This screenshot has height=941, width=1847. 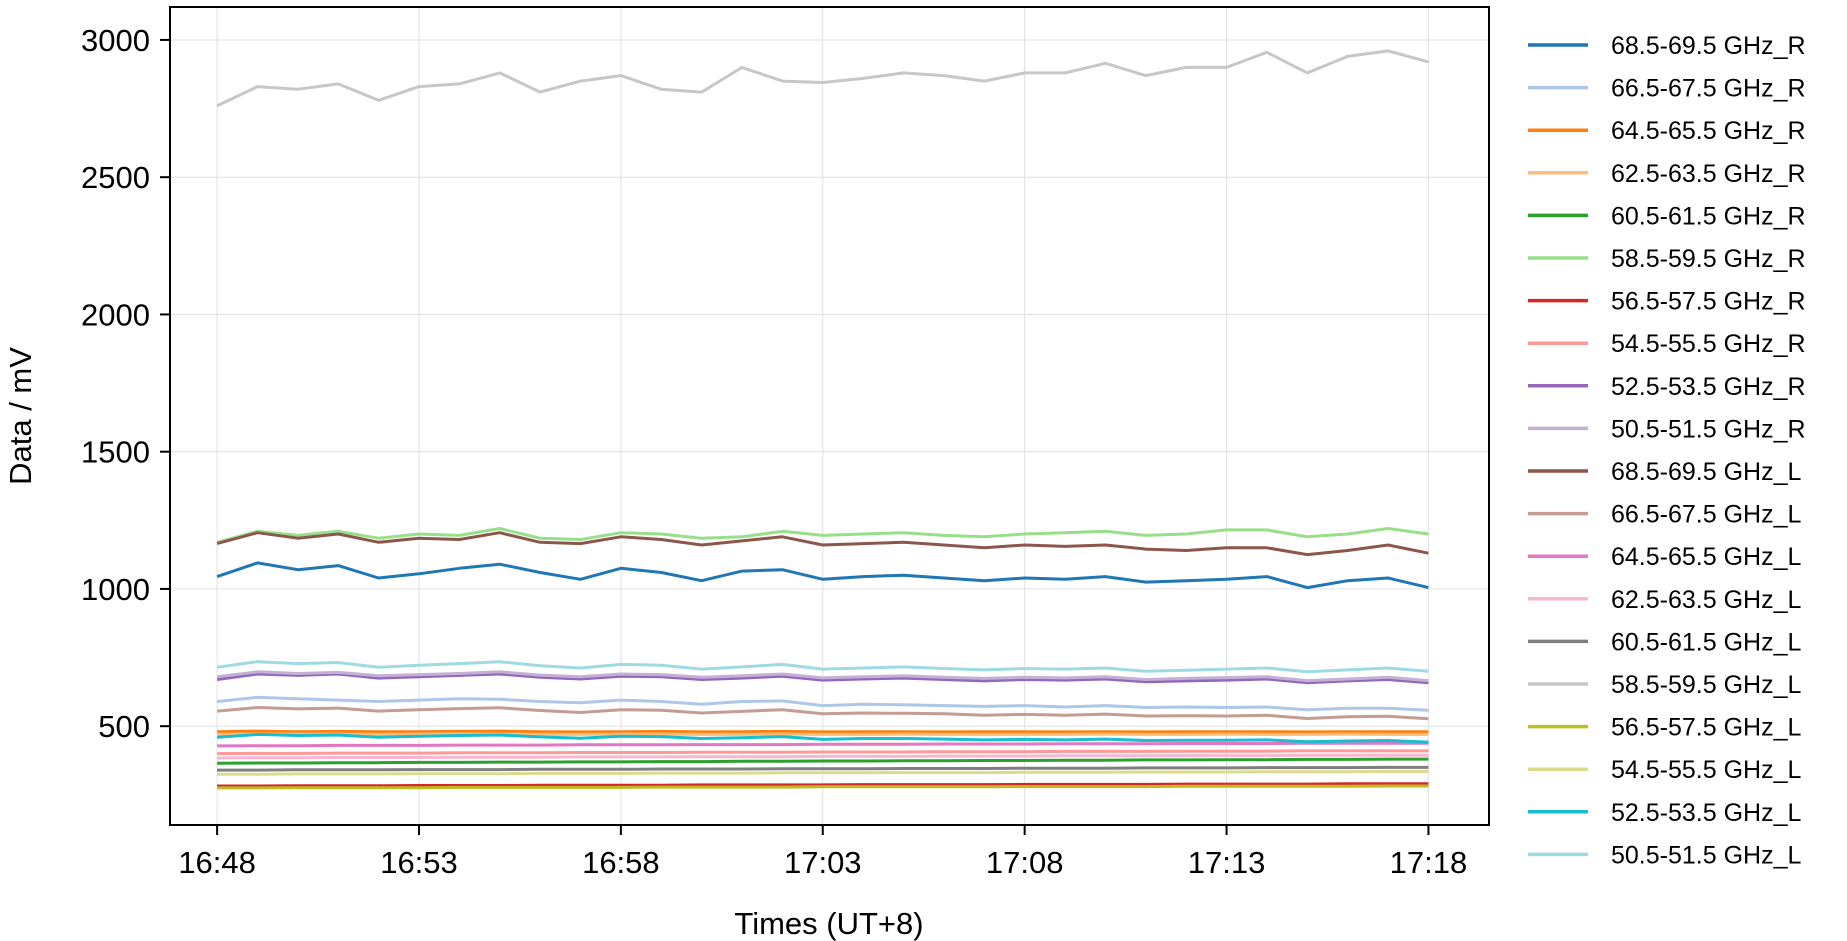 I want to click on legend-label: 64.5-65.5 GHz_R, so click(x=1708, y=131).